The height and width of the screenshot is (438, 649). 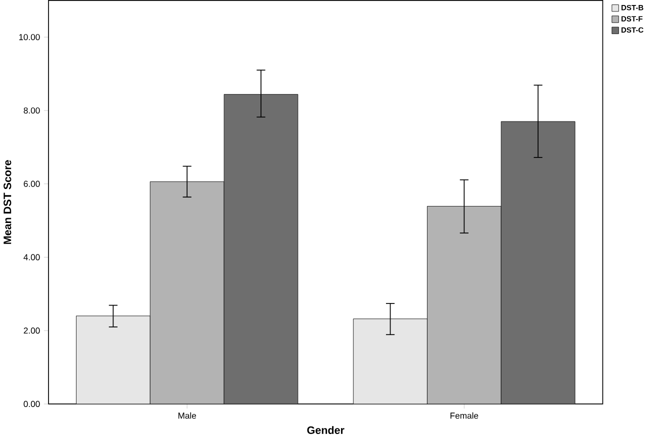 What do you see at coordinates (187, 415) in the screenshot?
I see `x-tick-label: Male` at bounding box center [187, 415].